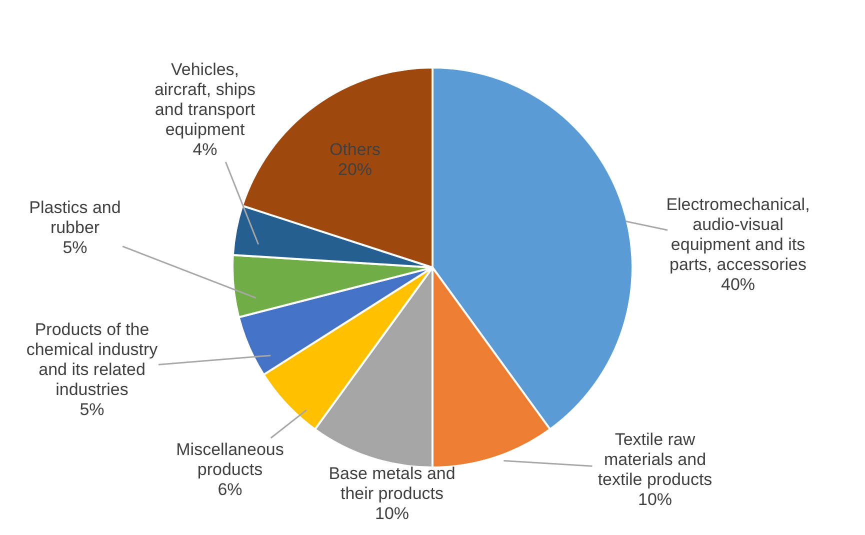 Image resolution: width=865 pixels, height=535 pixels. Describe the element at coordinates (655, 459) in the screenshot. I see `slice-label: Textile raw materials and textile products` at that location.